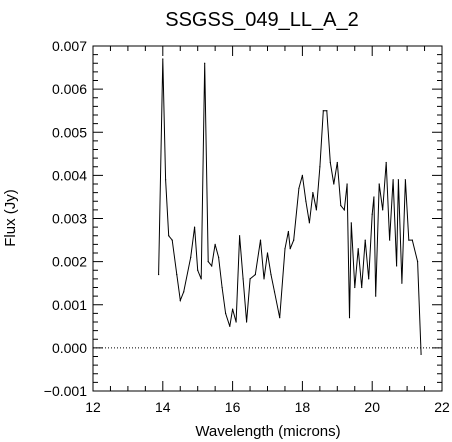 The height and width of the screenshot is (442, 452). Describe the element at coordinates (233, 407) in the screenshot. I see `x-tick-label: 16` at that location.